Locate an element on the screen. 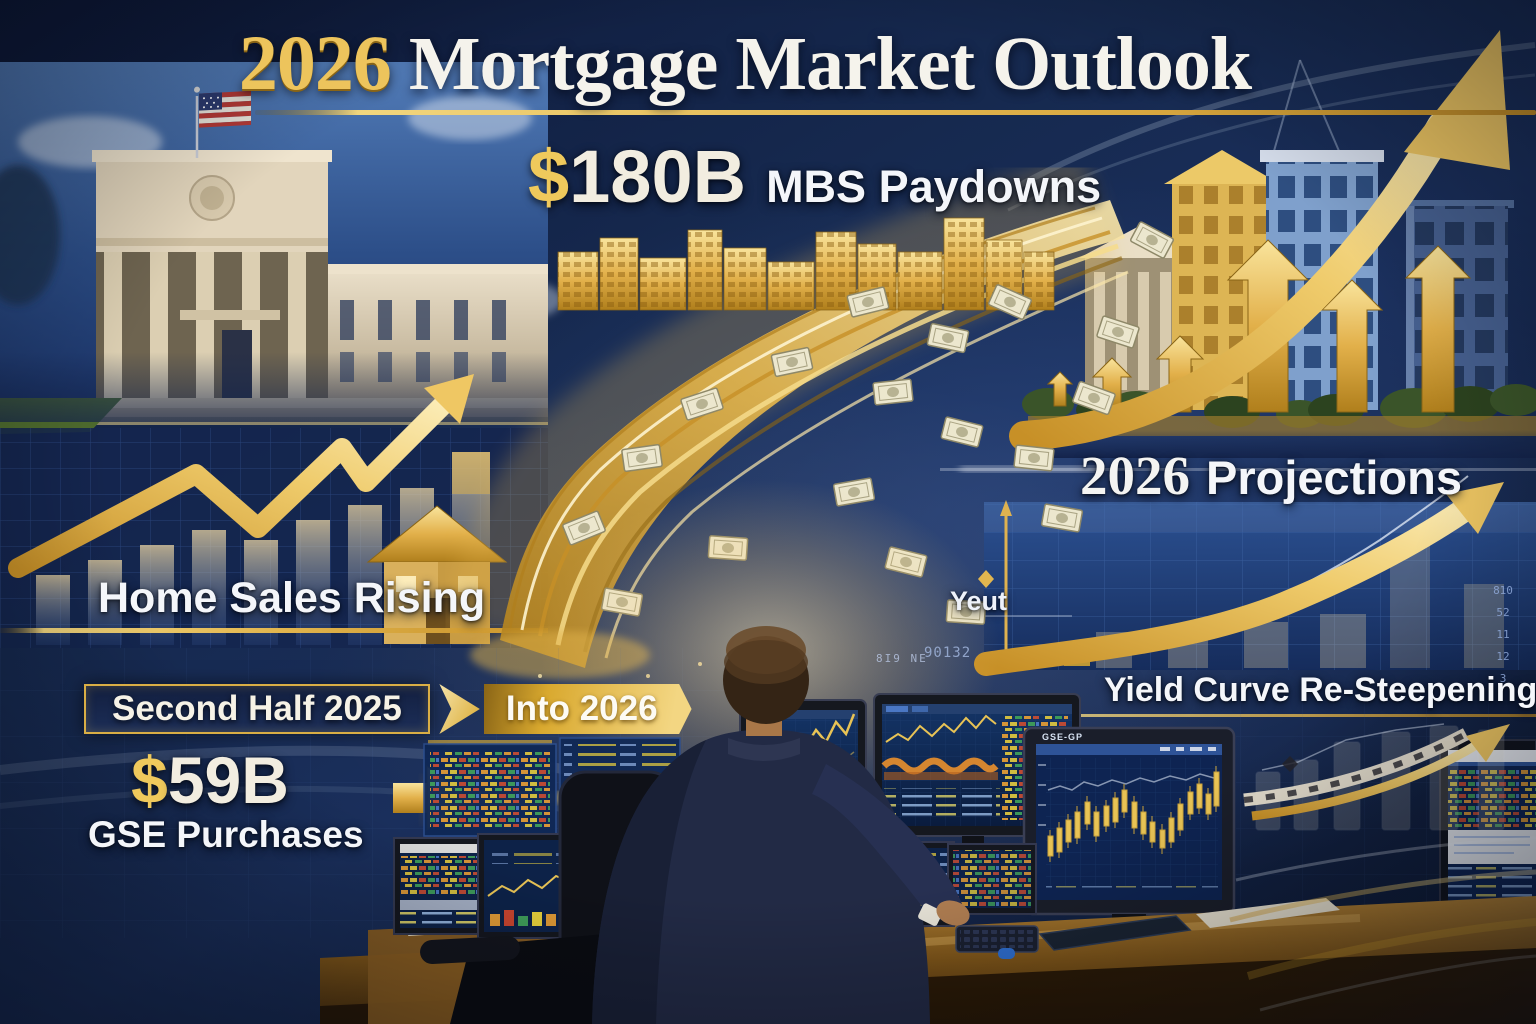 The width and height of the screenshot is (1536, 1024). axis-glitch-item: 3 is located at coordinates (1503, 678).